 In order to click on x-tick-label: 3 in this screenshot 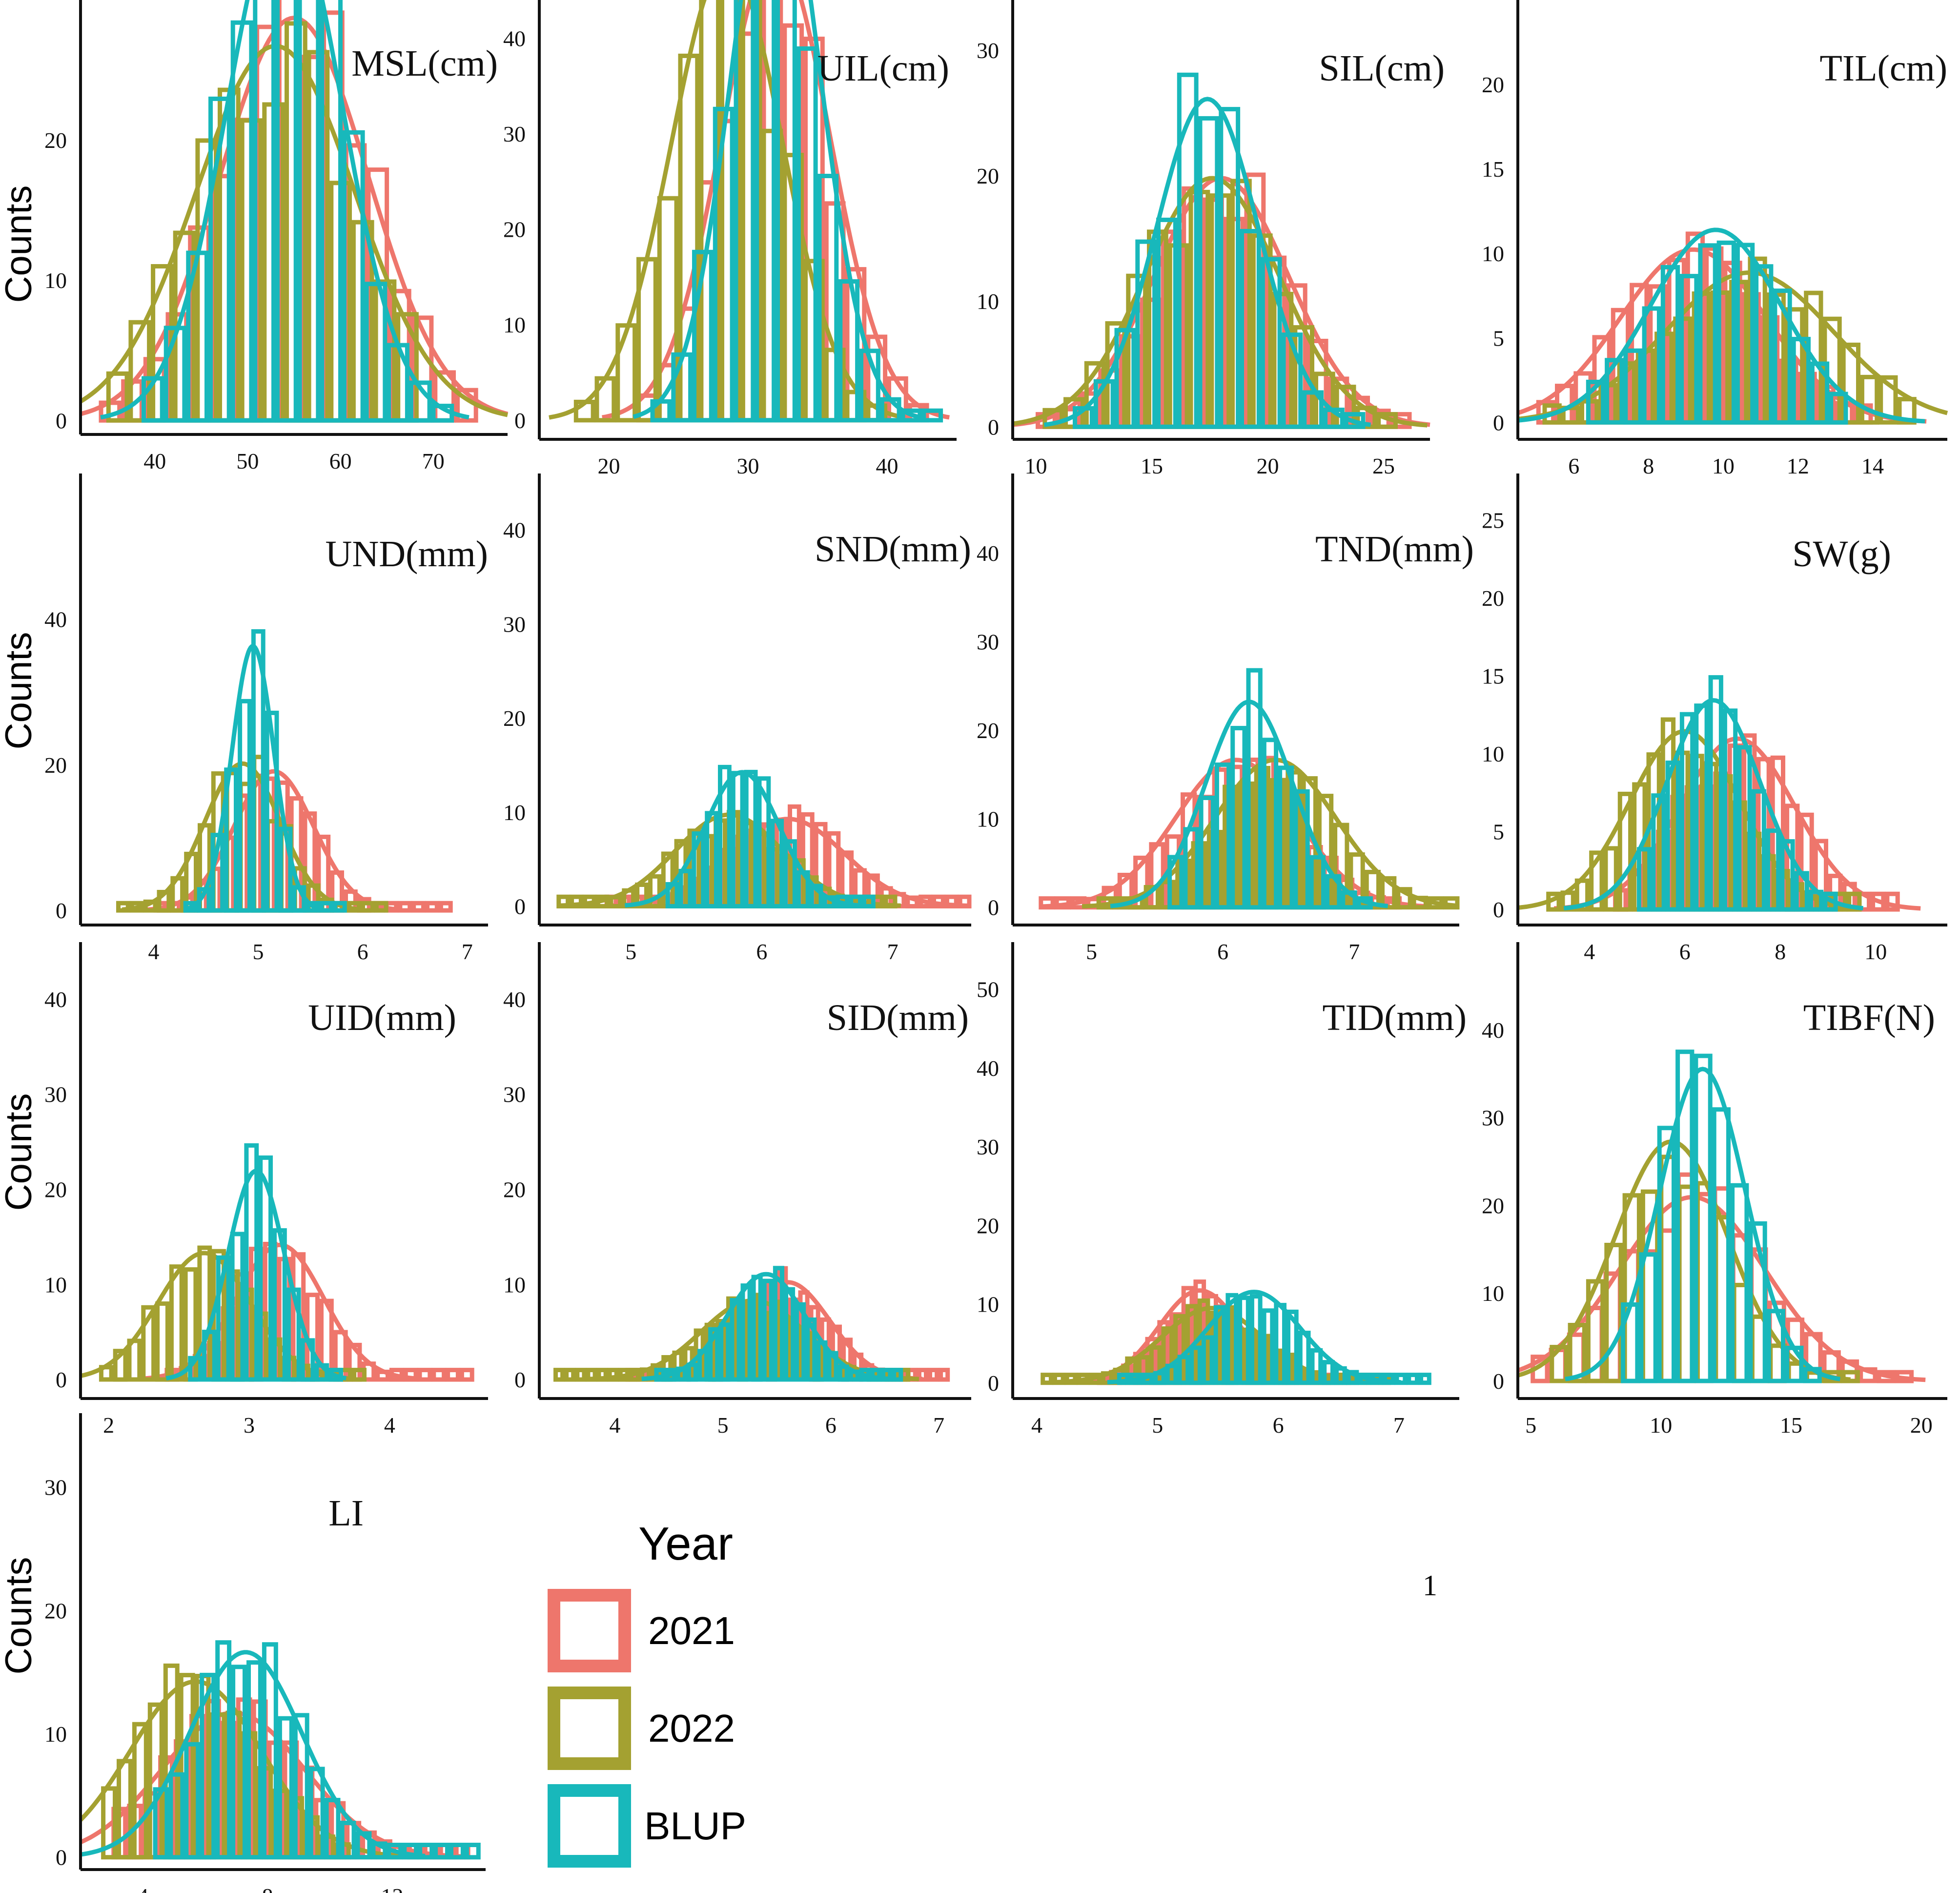, I will do `click(250, 1425)`.